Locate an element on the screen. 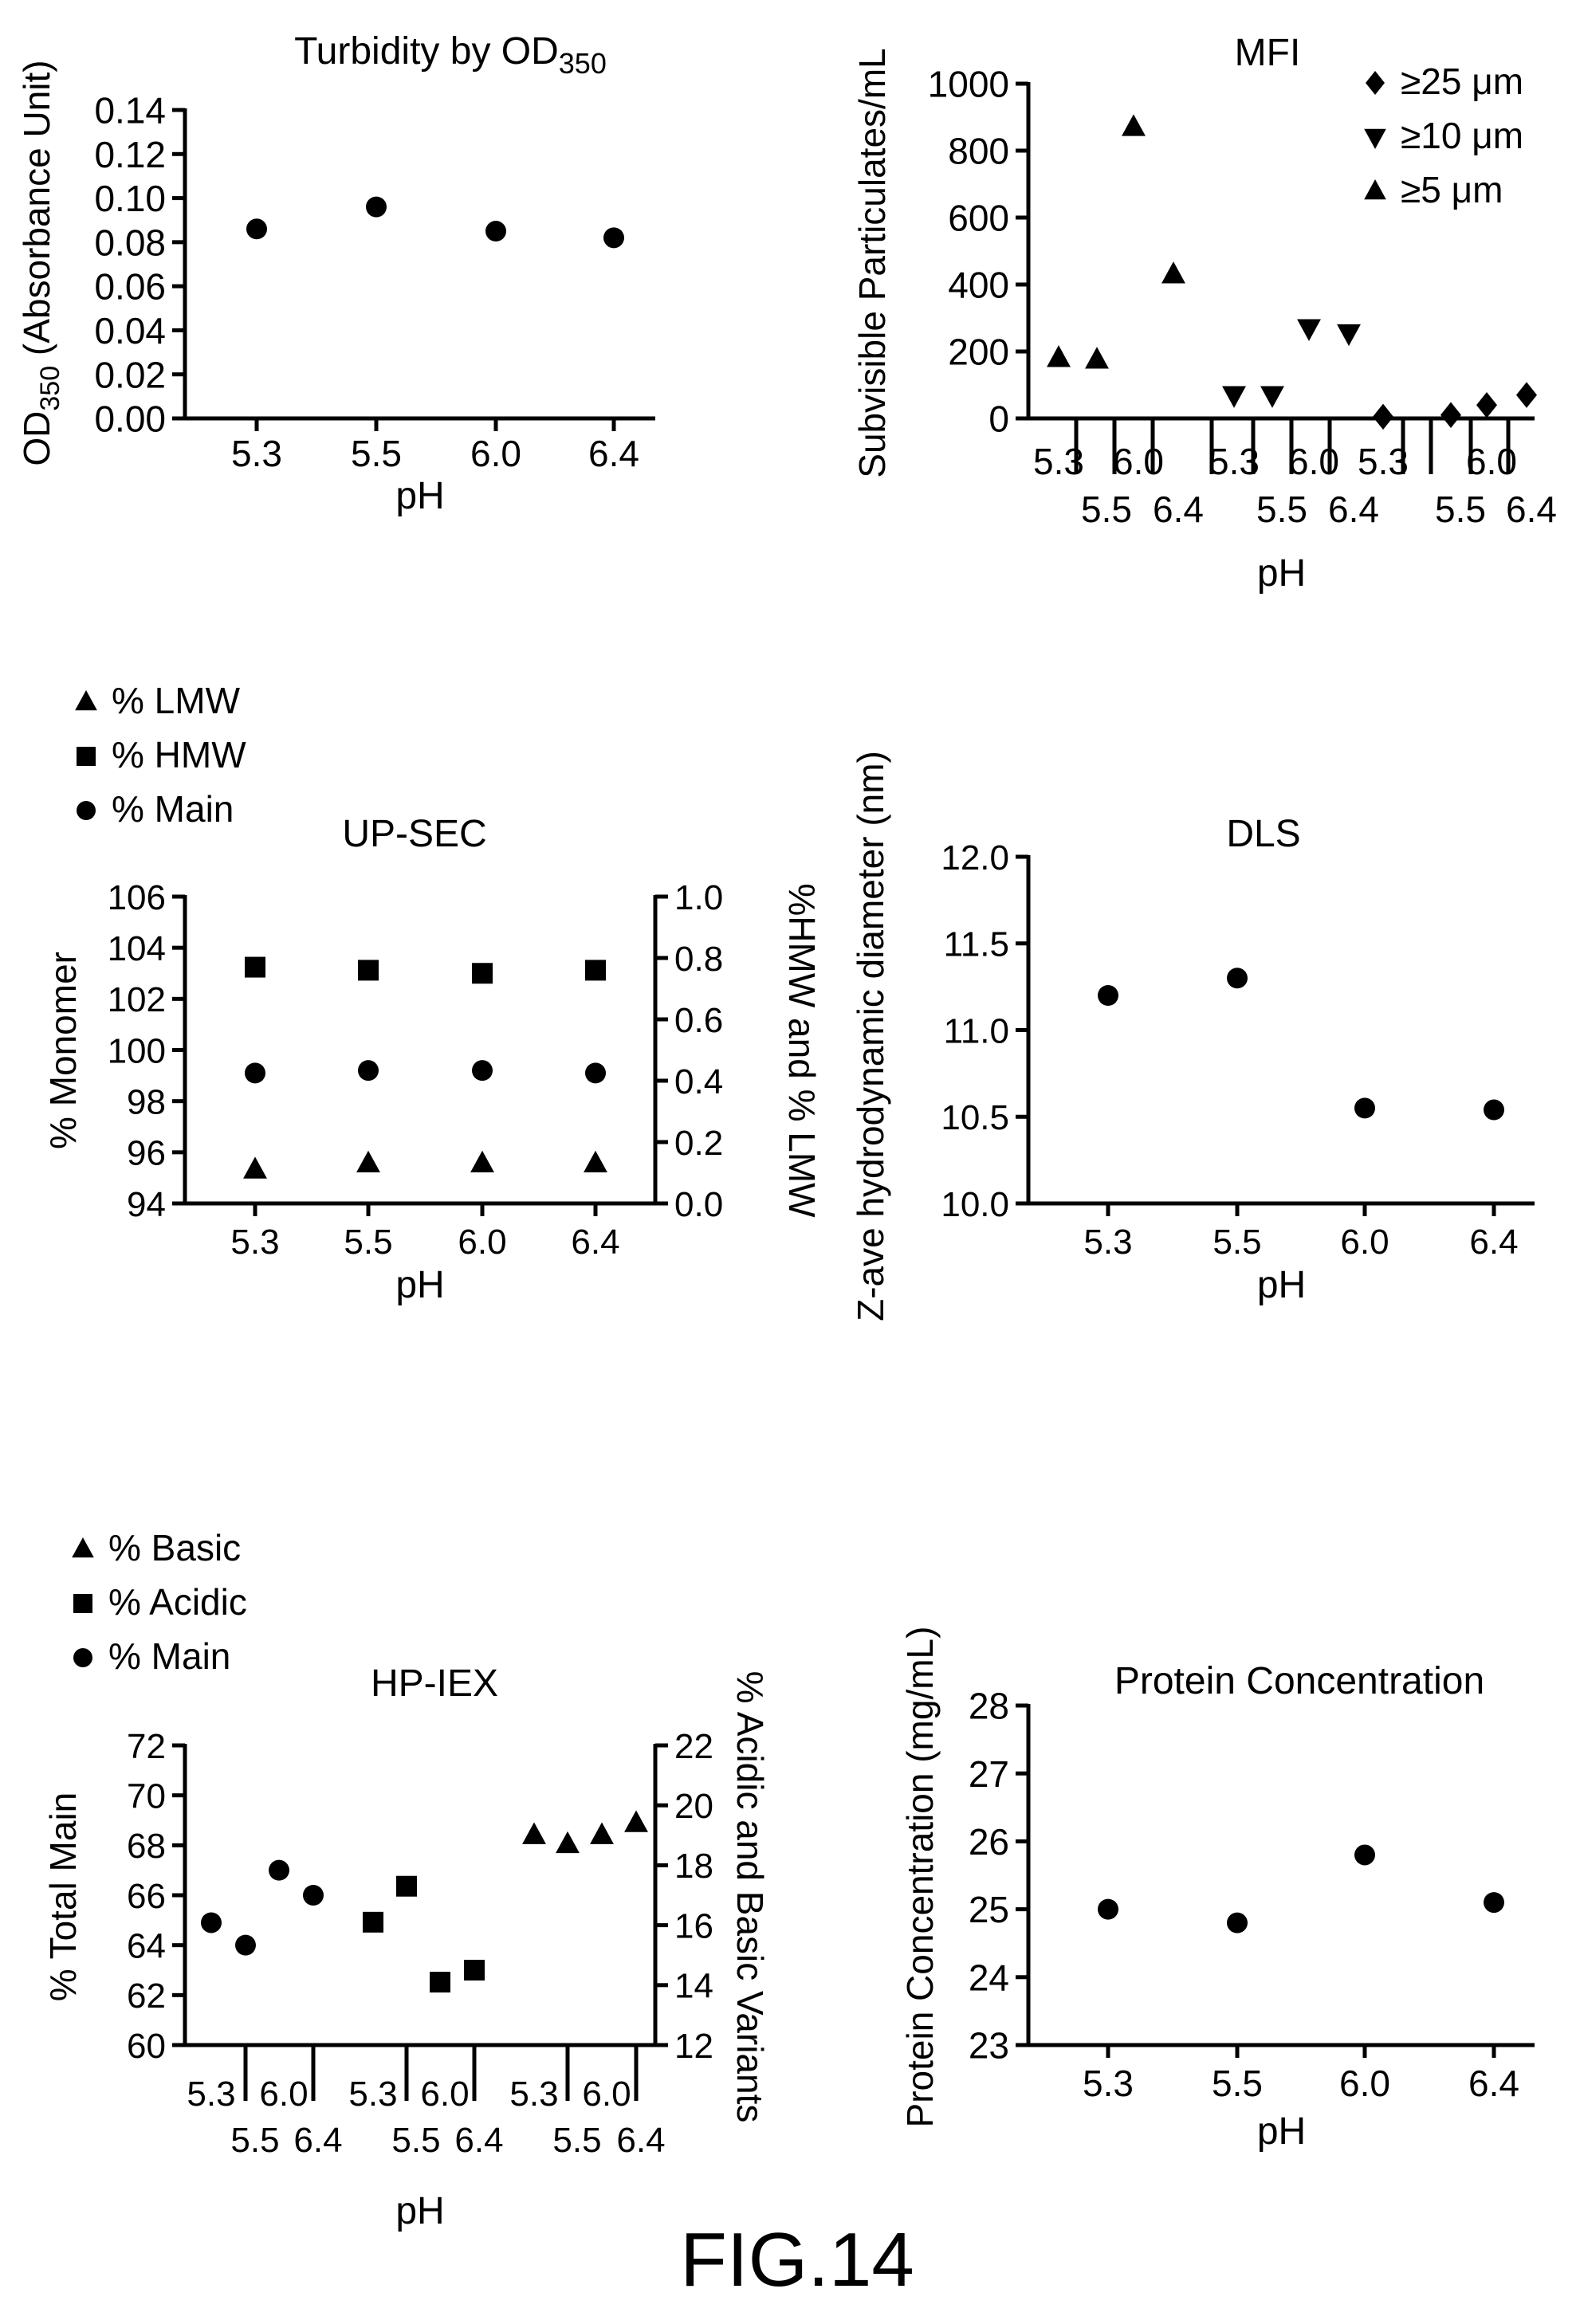 This screenshot has width=1580, height=2324. y-axis-title-subscript: 350 is located at coordinates (50, 388).